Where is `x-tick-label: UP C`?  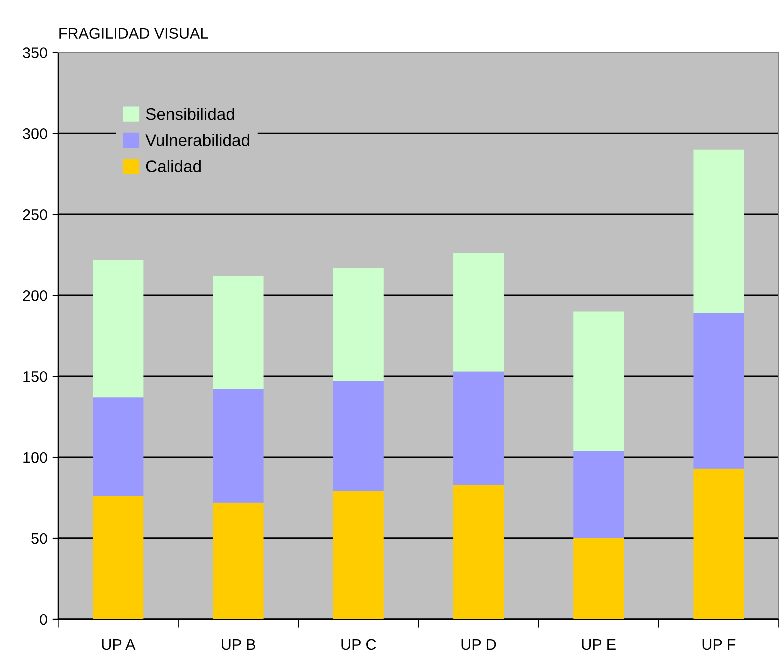 x-tick-label: UP C is located at coordinates (359, 644).